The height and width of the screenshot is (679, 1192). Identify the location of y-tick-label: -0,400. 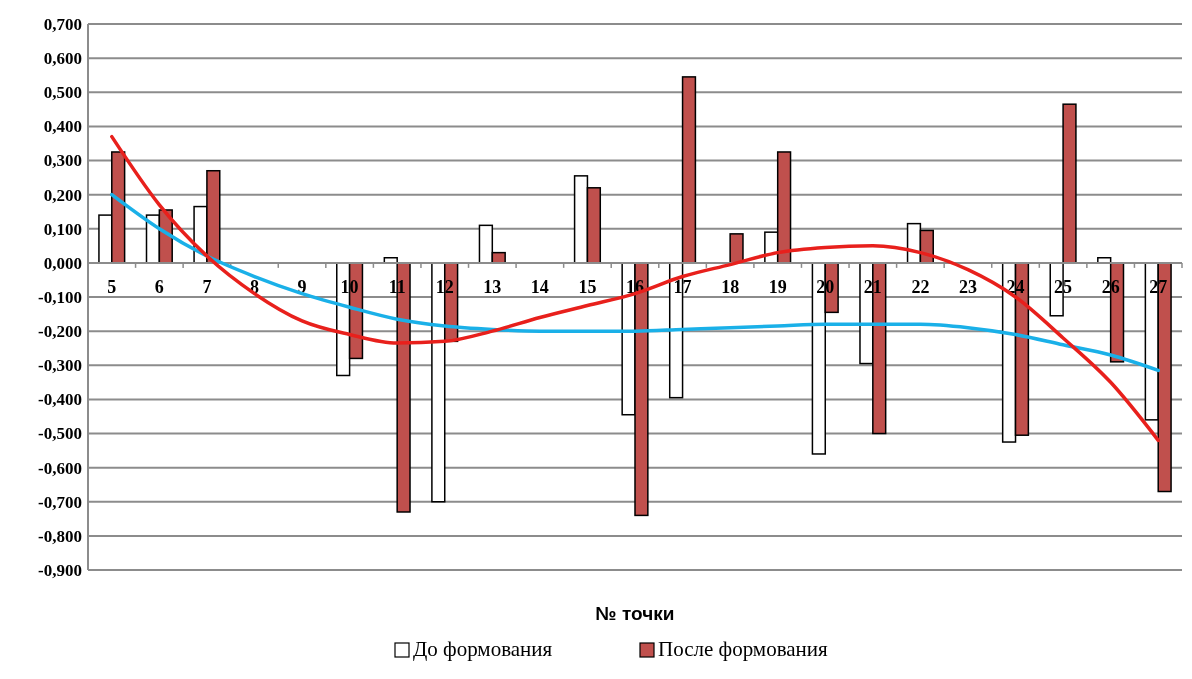
(60, 400).